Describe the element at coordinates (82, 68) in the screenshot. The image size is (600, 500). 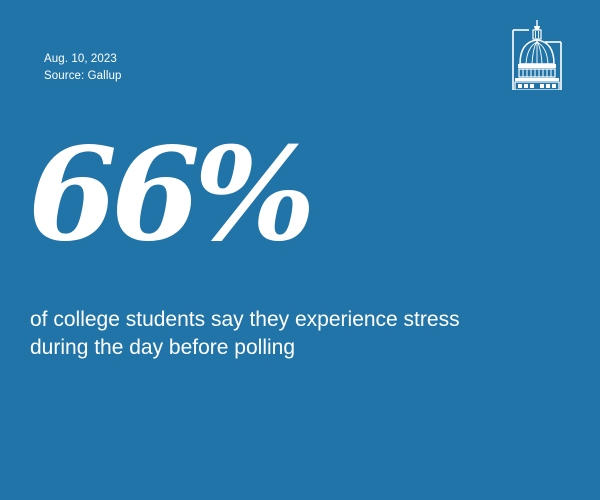
I see `card-meta: Aug. 10, 2023 Source: Gallup` at that location.